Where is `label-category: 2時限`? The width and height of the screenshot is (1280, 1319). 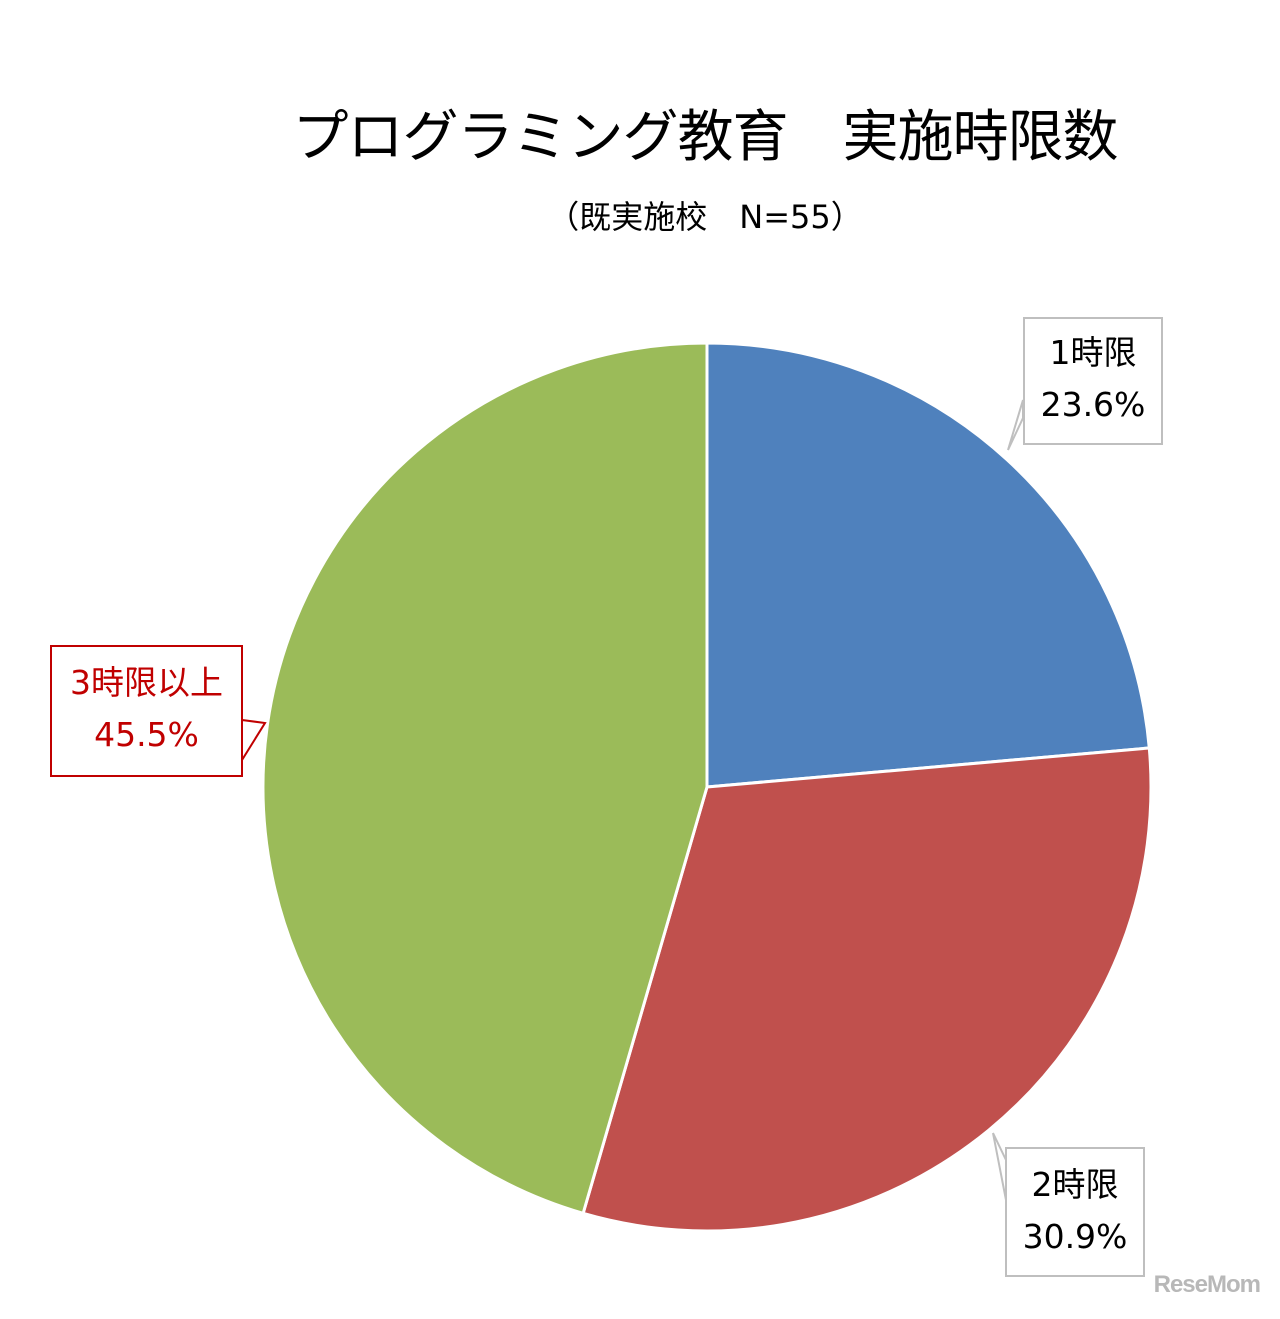
label-category: 2時限 is located at coordinates (1075, 1184).